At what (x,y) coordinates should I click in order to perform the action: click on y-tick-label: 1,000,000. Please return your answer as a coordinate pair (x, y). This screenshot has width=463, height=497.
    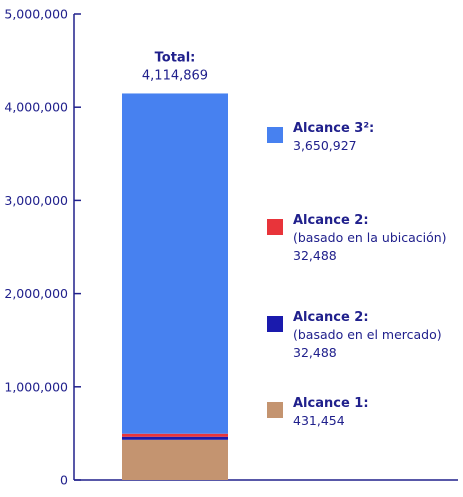
    Looking at the image, I should click on (36, 386).